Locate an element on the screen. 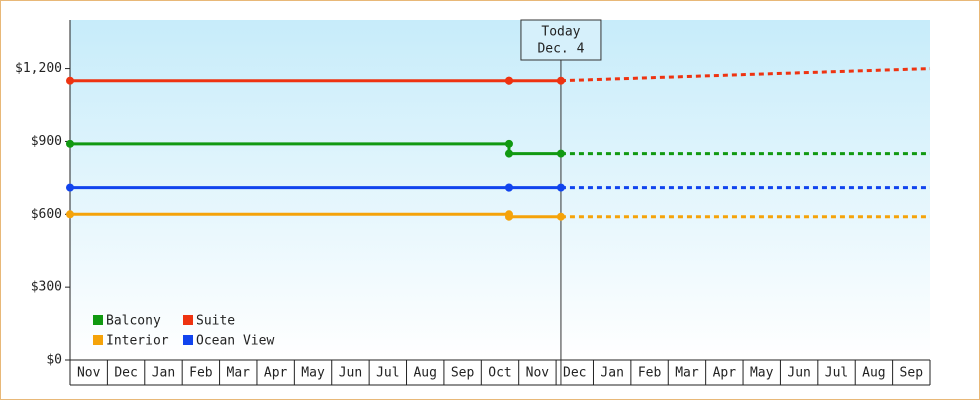 The image size is (980, 400). x-tick-label: Oct is located at coordinates (499, 373).